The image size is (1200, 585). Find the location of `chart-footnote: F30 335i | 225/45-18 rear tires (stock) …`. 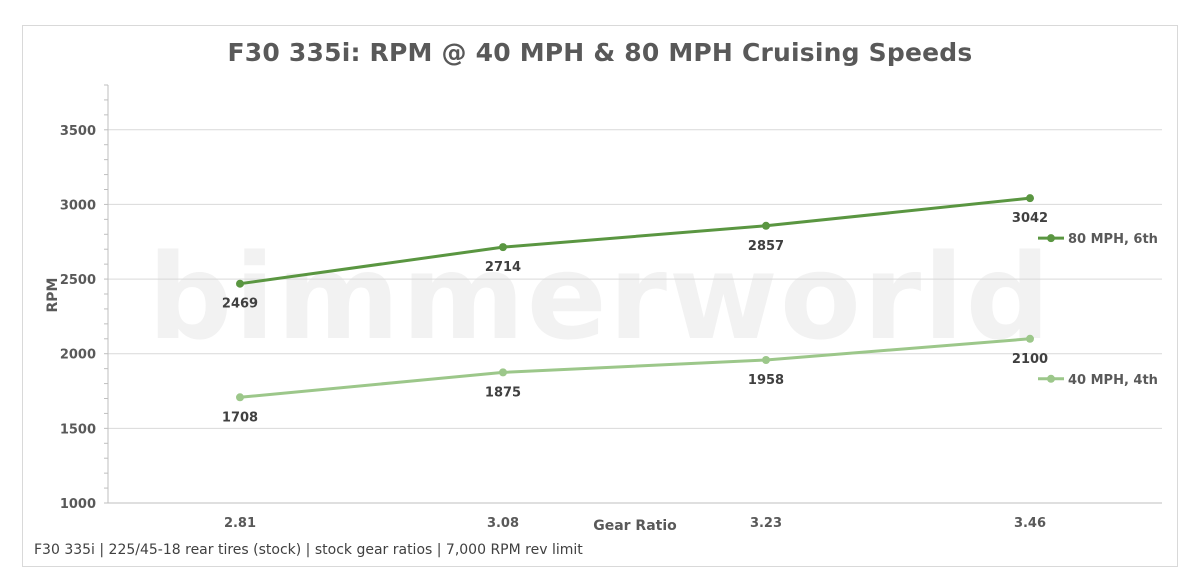

chart-footnote: F30 335i | 225/45-18 rear tires (stock) … is located at coordinates (308, 550).